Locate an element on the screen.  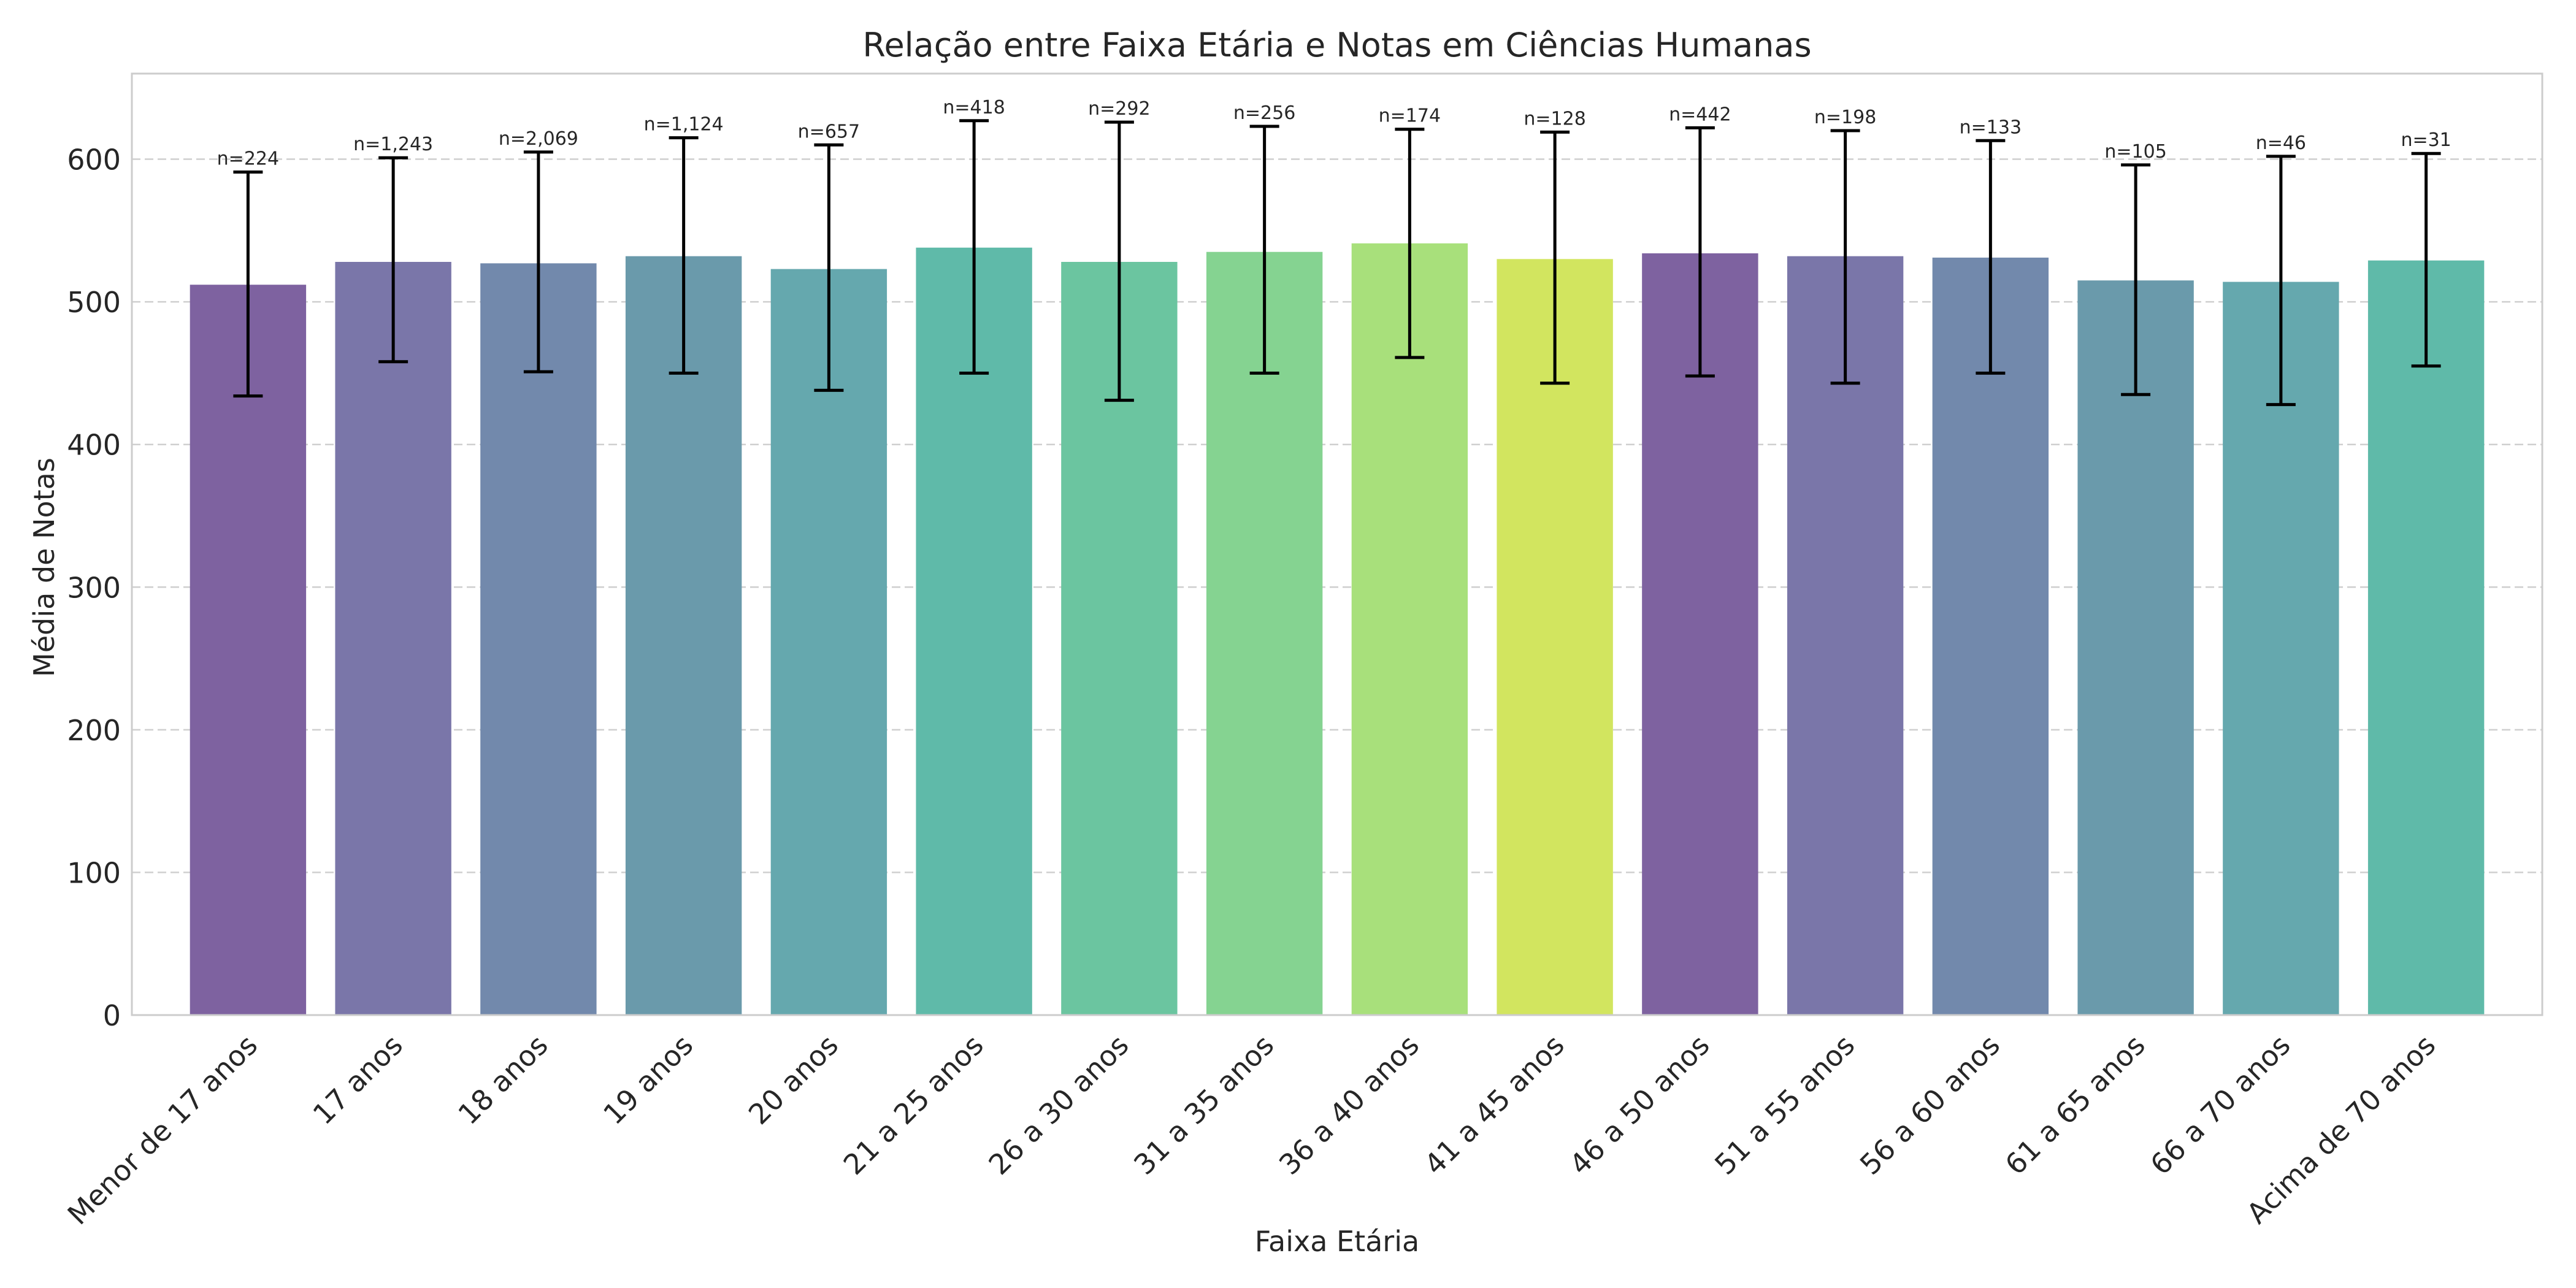
count-label: n=224 is located at coordinates (248, 158).